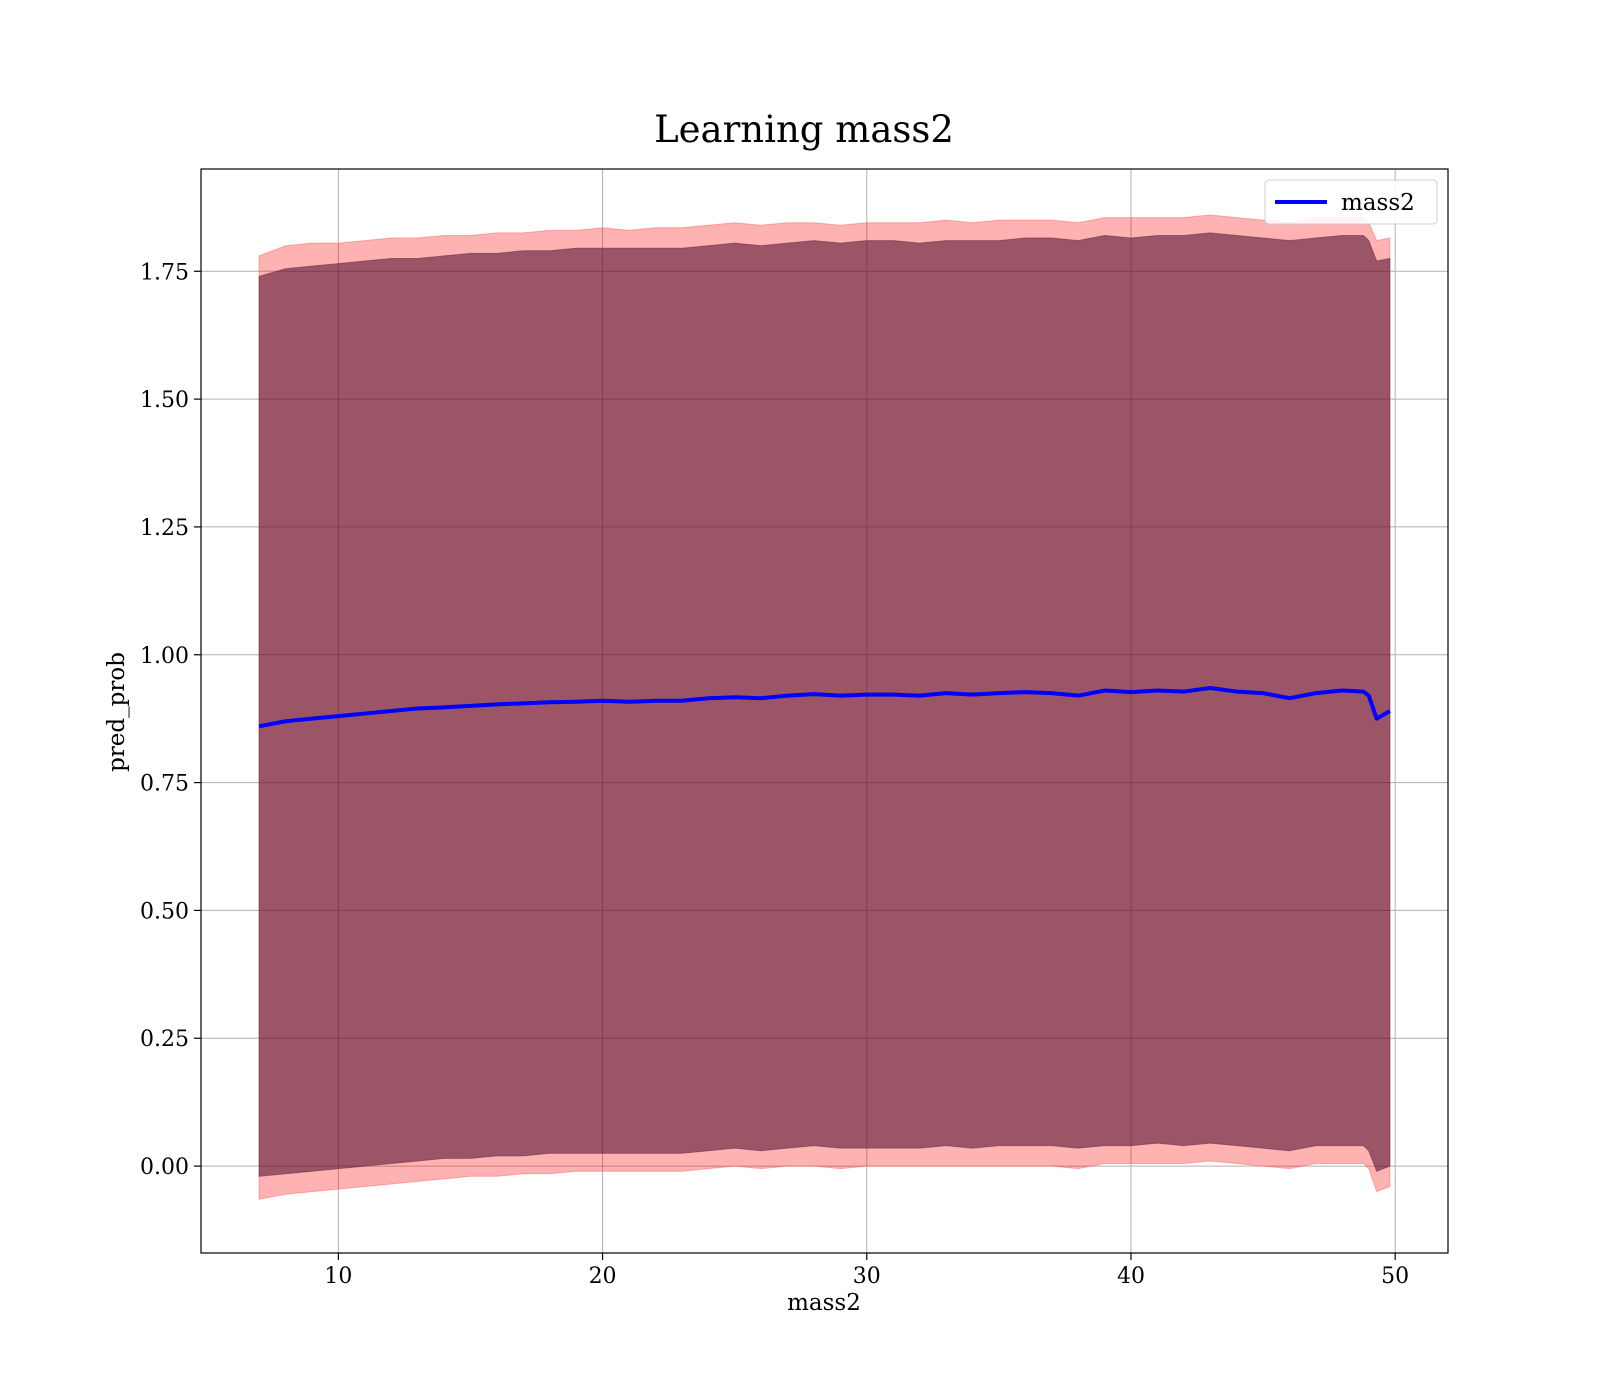 This screenshot has height=1400, width=1600. Describe the element at coordinates (164, 911) in the screenshot. I see `y-tick-label-2: 0.50` at that location.